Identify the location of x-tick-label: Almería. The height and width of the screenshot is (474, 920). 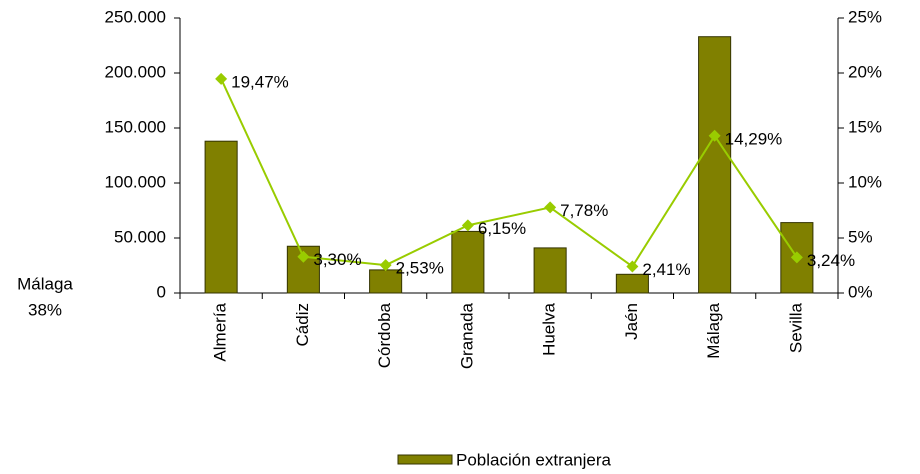
(220, 331).